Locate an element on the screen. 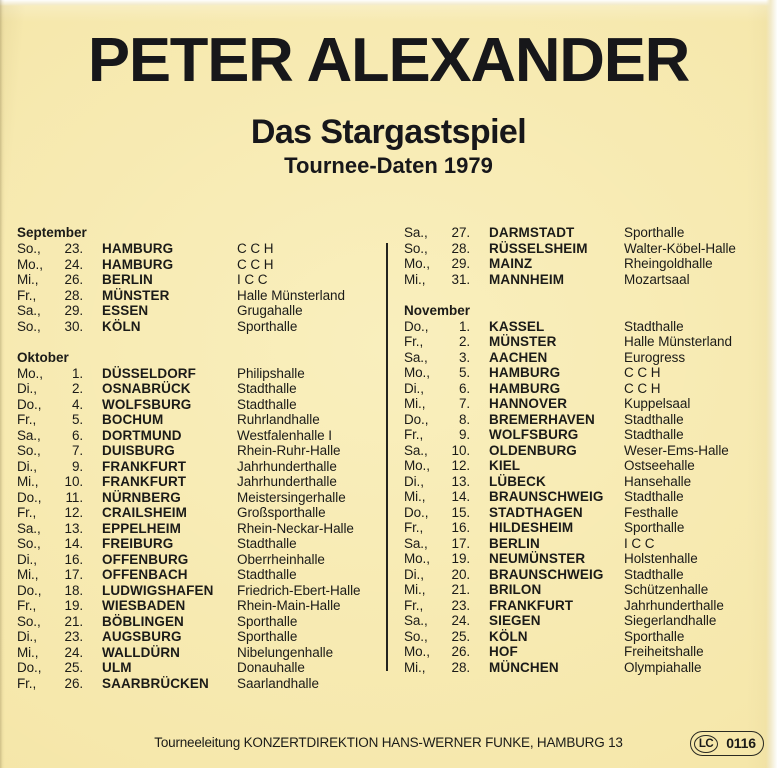  date-venue: Walter-Köbel-Halle is located at coordinates (680, 248).